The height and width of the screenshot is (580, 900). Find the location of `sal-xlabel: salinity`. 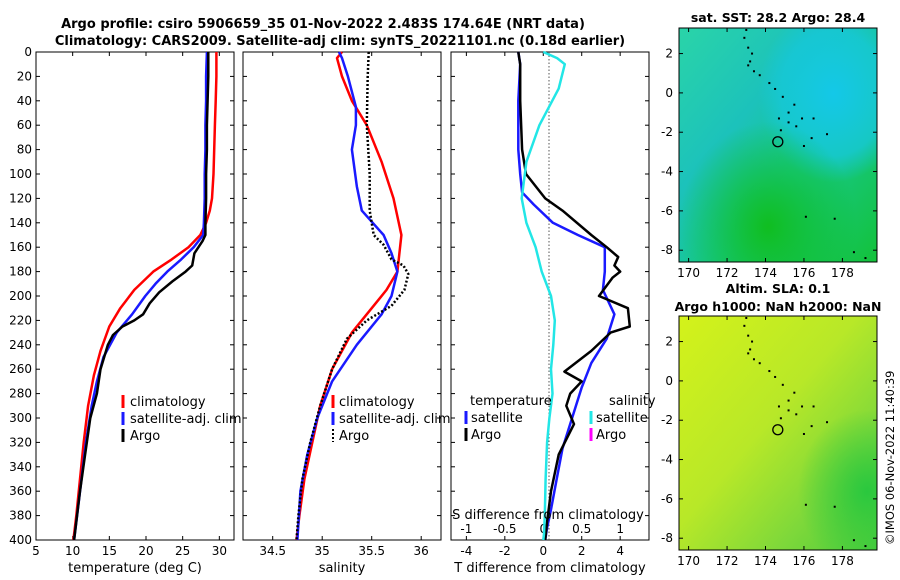

sal-xlabel: salinity is located at coordinates (342, 568).